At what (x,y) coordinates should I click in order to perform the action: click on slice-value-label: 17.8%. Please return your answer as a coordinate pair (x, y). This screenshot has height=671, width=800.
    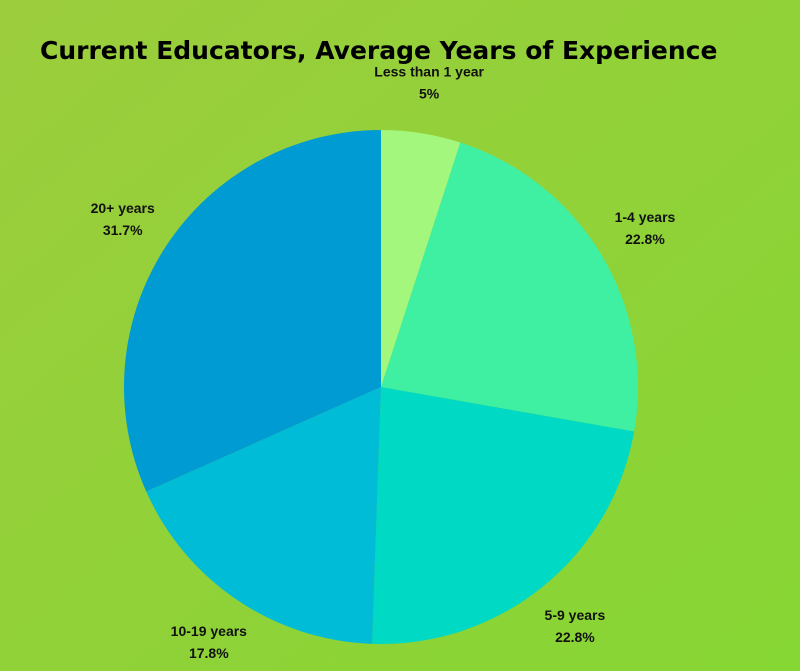
    Looking at the image, I should click on (209, 653).